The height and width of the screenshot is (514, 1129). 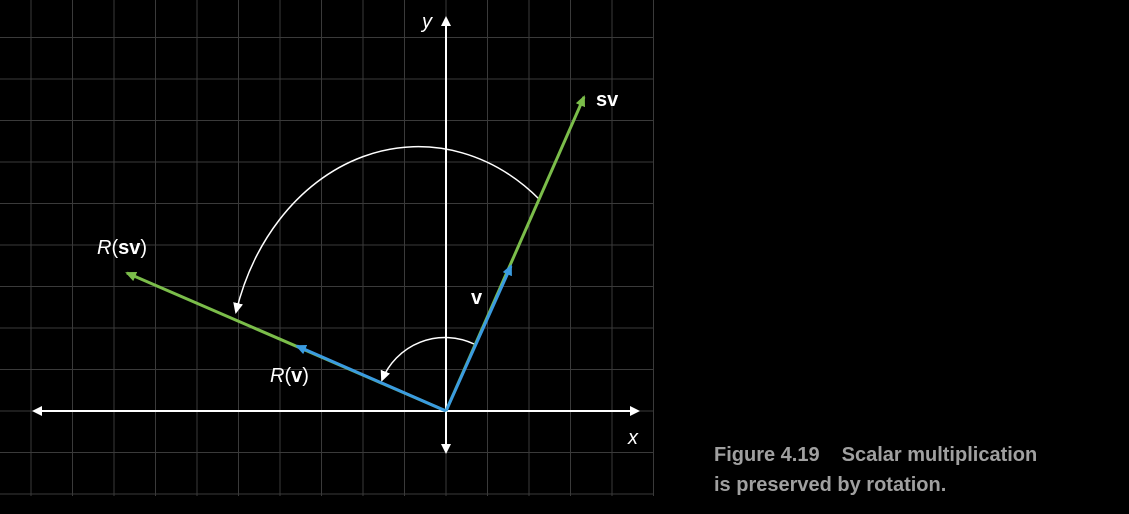 I want to click on large-rotation-arc, so click(x=387, y=229).